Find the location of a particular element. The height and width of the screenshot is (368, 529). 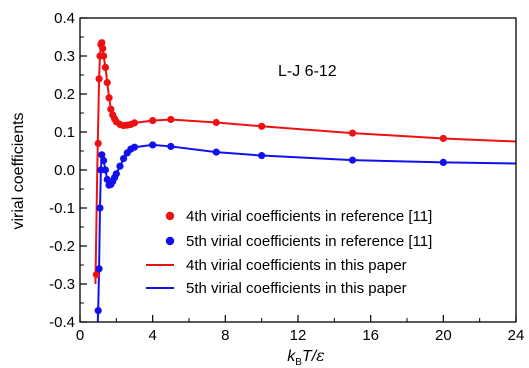

x-tick-label: 20 is located at coordinates (443, 335).